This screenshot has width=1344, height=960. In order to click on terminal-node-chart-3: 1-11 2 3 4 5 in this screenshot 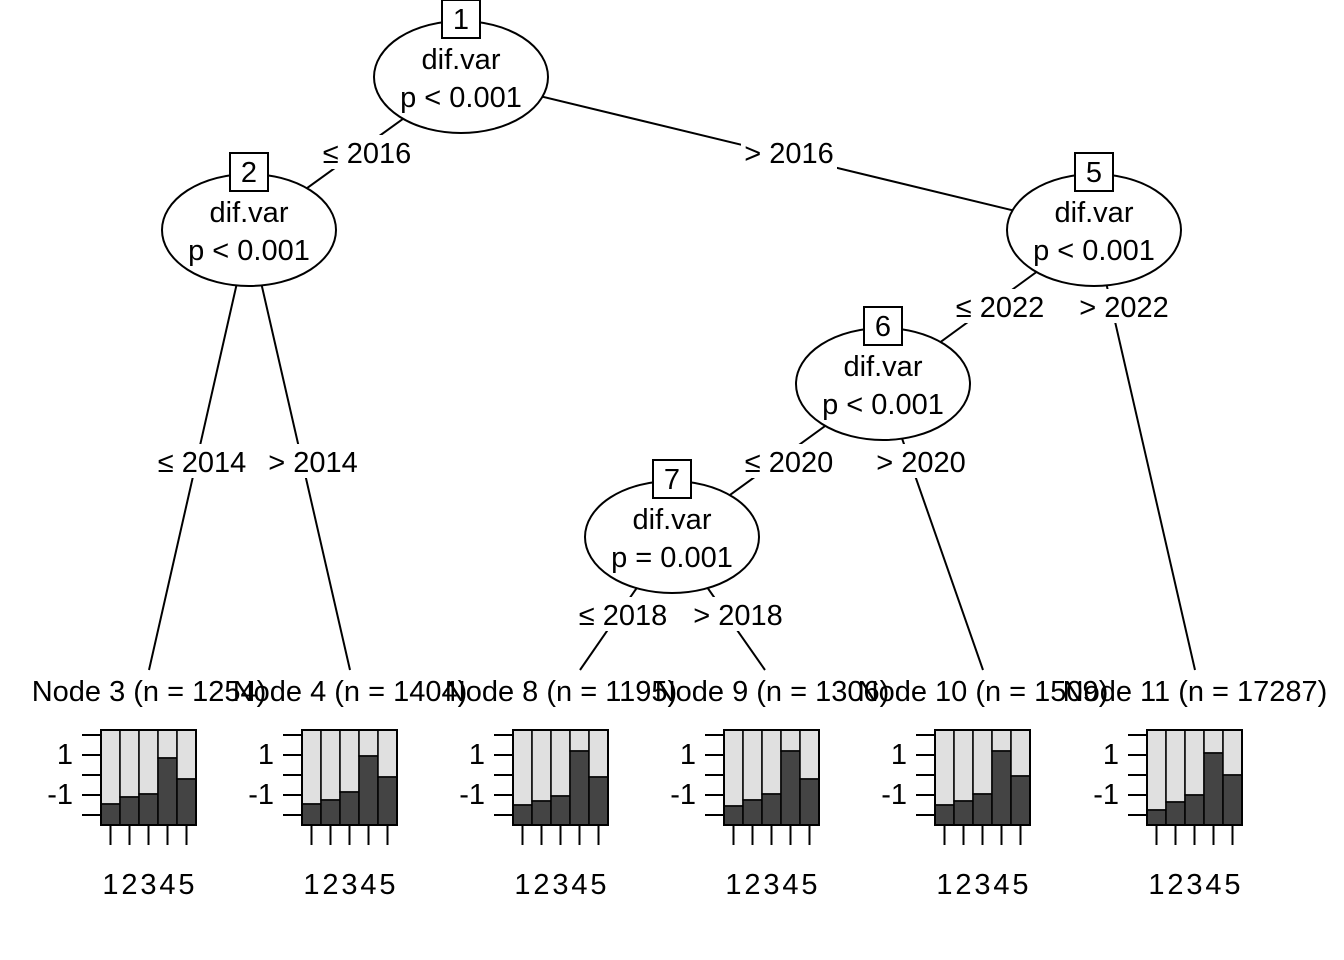, I will do `click(122, 815)`.